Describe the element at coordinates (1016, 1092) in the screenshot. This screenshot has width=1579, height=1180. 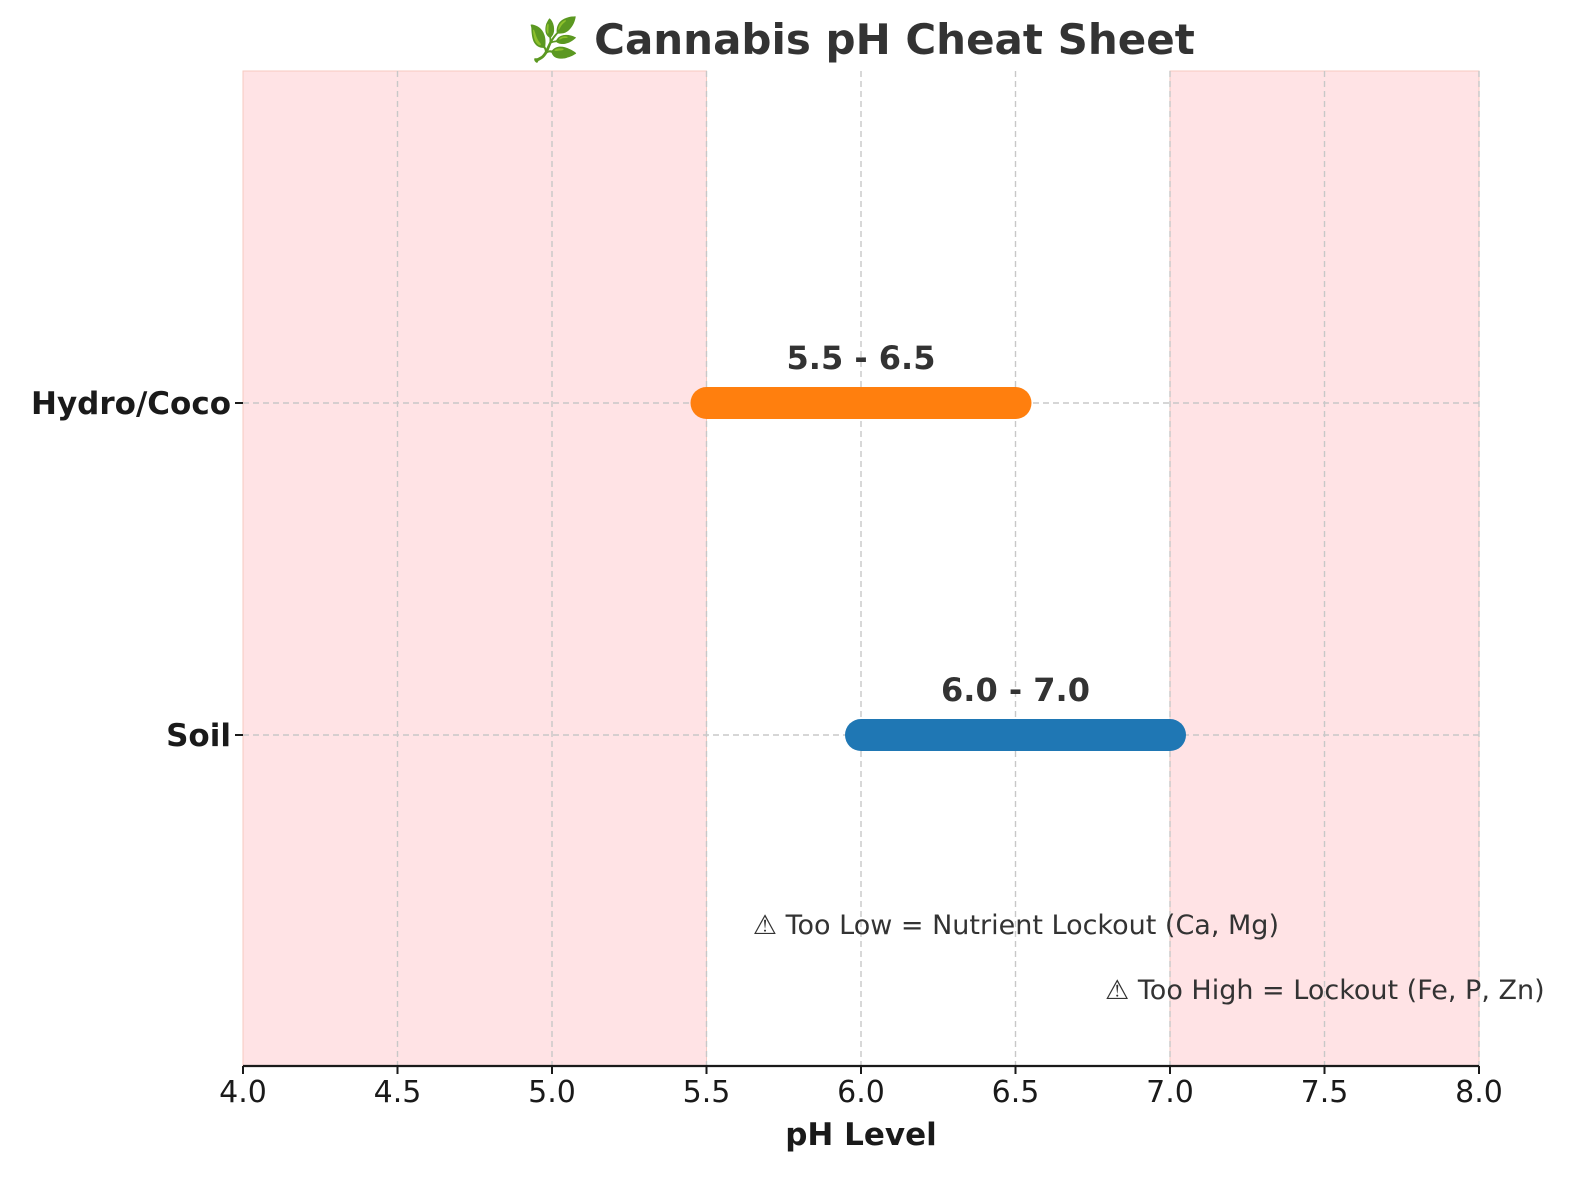
I see `x-tick-label: 6.5` at that location.